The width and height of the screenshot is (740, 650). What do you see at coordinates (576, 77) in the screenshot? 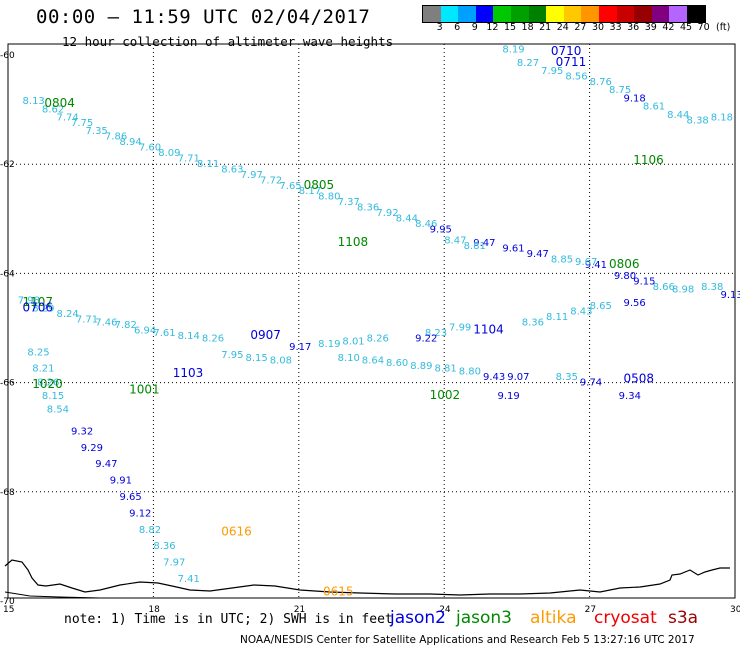
I see `wave-height-value: 8.56` at bounding box center [576, 77].